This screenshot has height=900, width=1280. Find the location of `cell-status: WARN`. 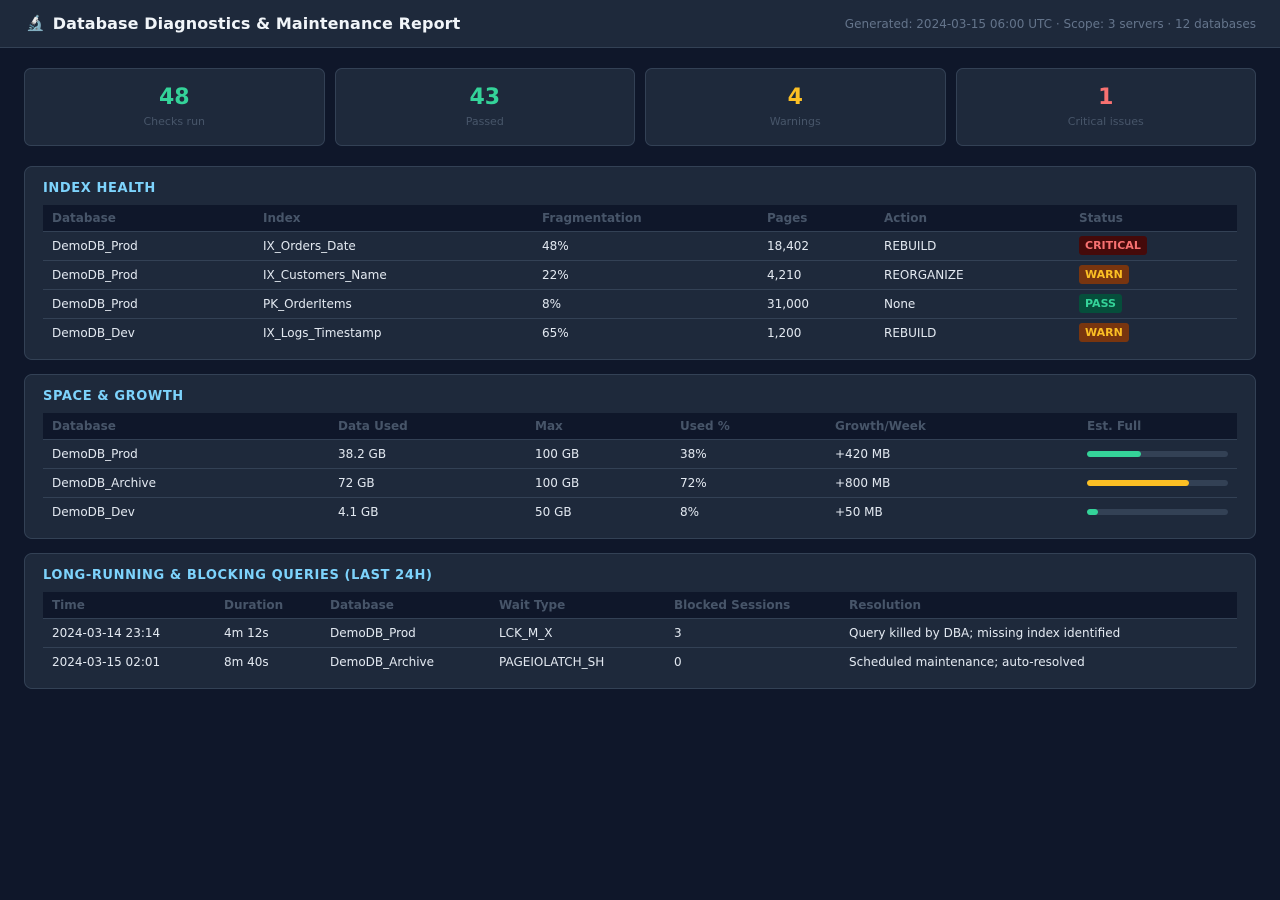

cell-status: WARN is located at coordinates (1153, 332).